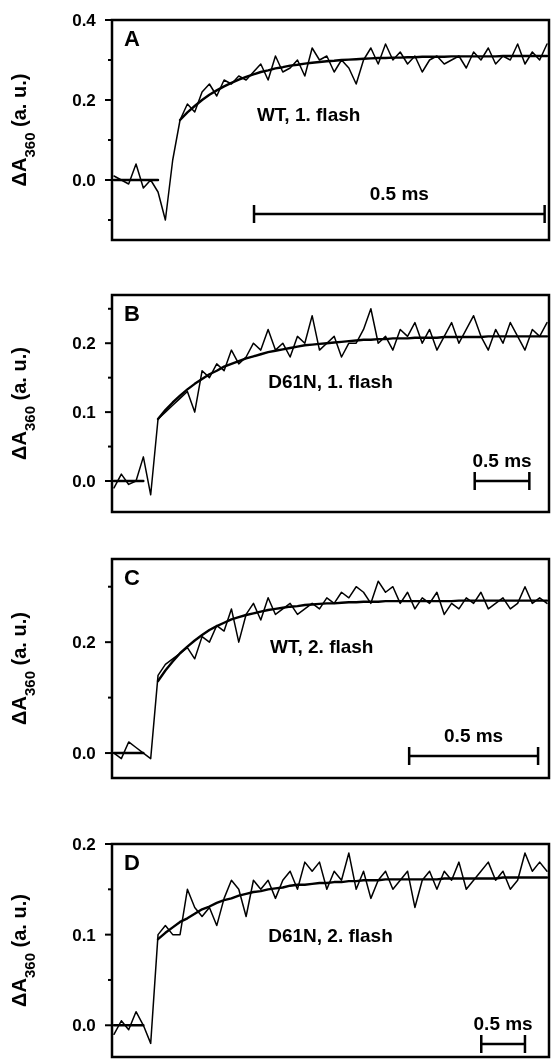  What do you see at coordinates (330, 935) in the screenshot?
I see `annotation: D61N, 2. flash` at bounding box center [330, 935].